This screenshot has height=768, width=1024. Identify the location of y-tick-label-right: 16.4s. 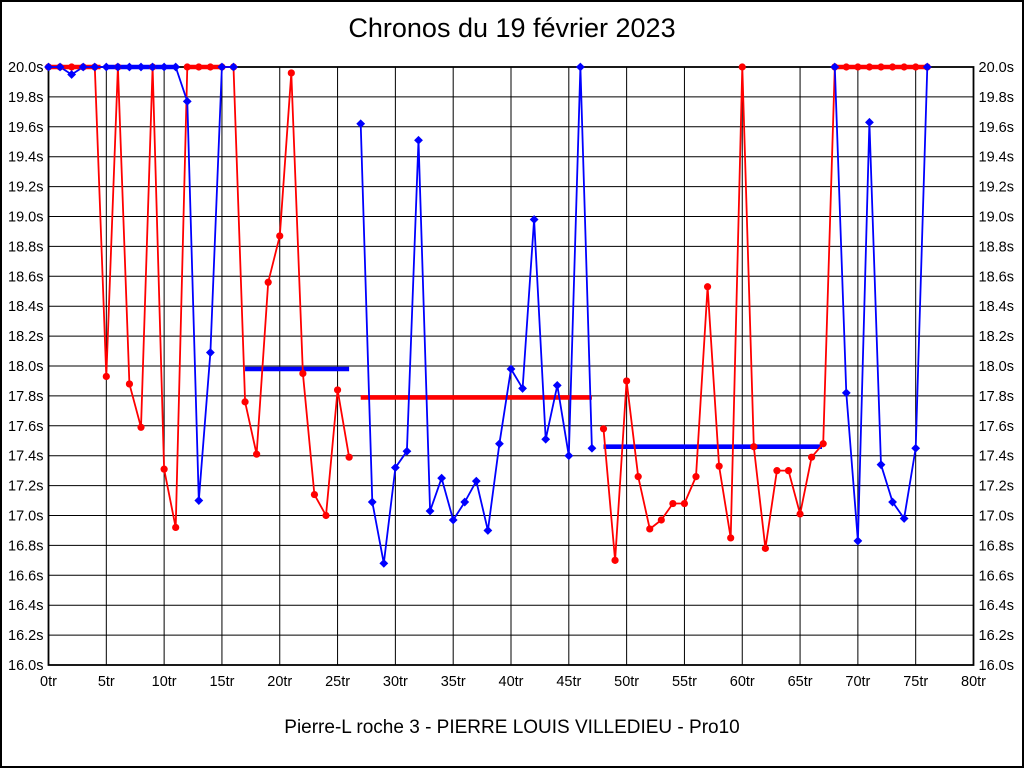
(996, 606).